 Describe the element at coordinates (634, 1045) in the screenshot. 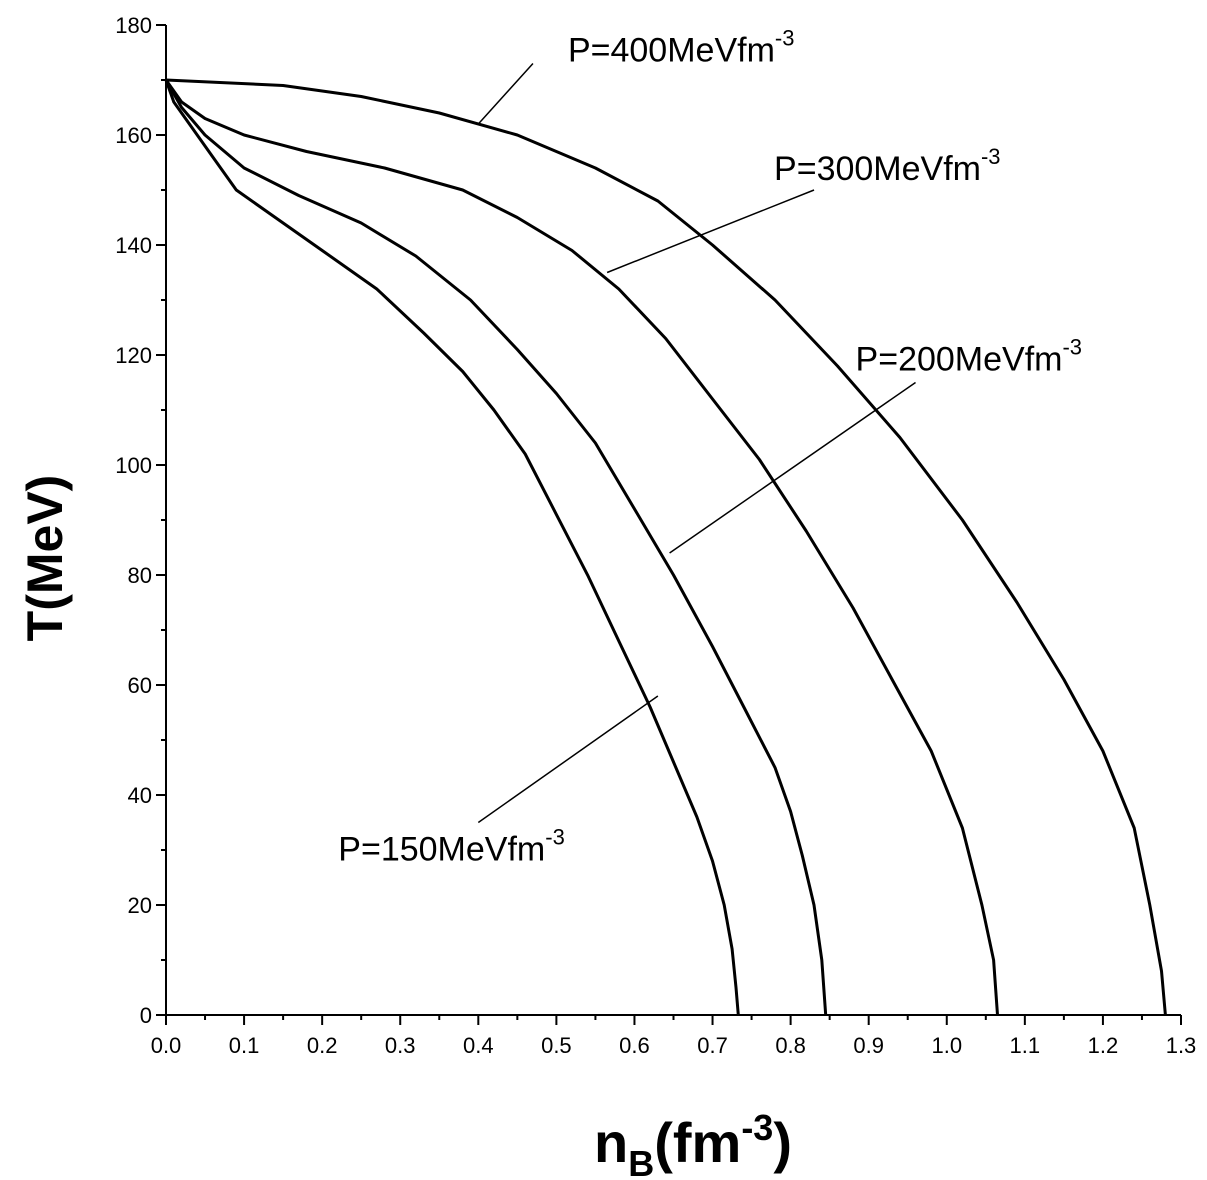

I see `x-tick-label: 0.6` at that location.